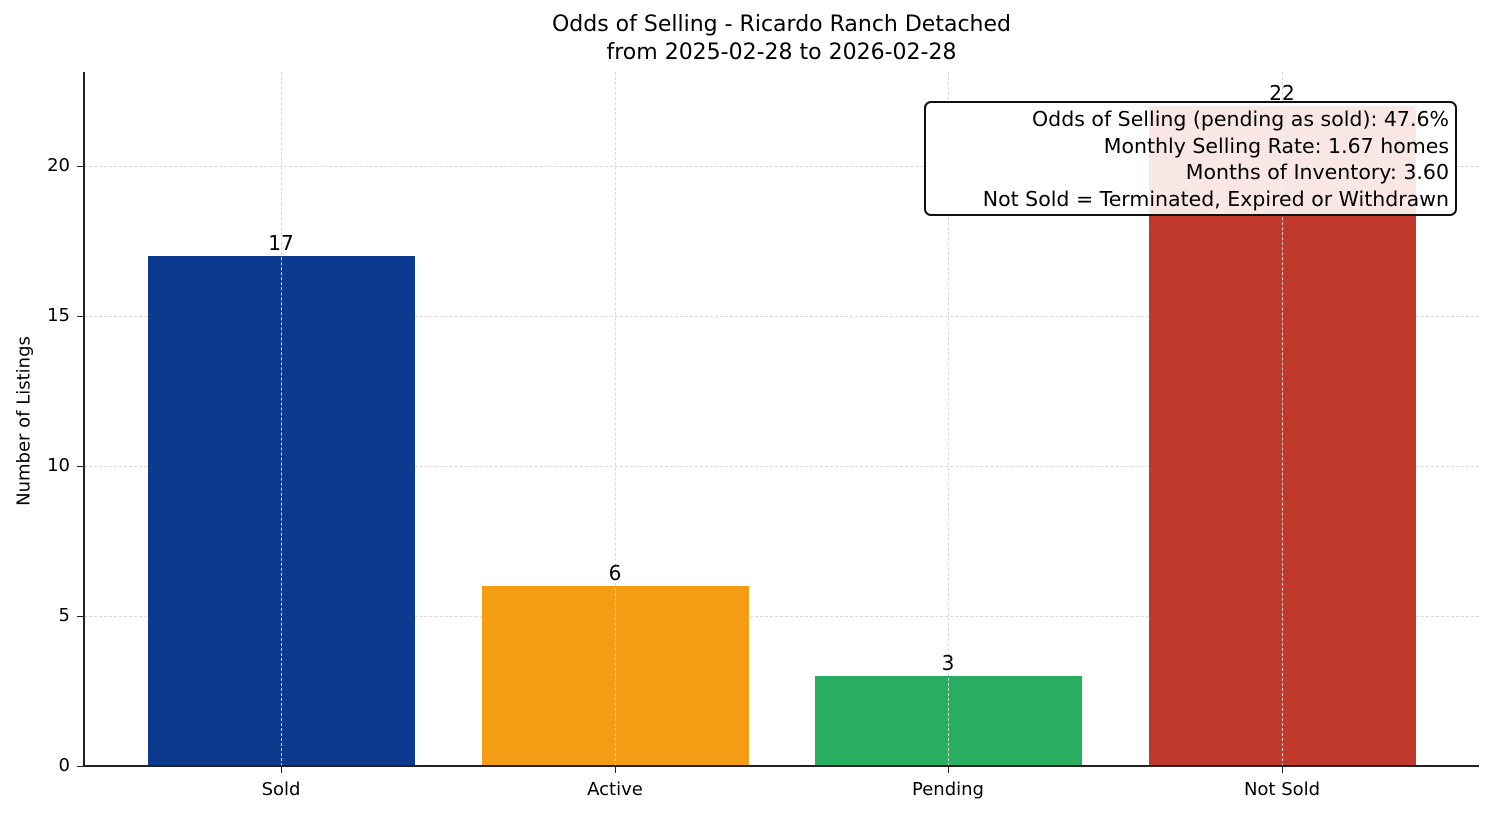  Describe the element at coordinates (781, 24) in the screenshot. I see `chart-title: Odds of Selling - Ricardo Ranch Detached` at that location.